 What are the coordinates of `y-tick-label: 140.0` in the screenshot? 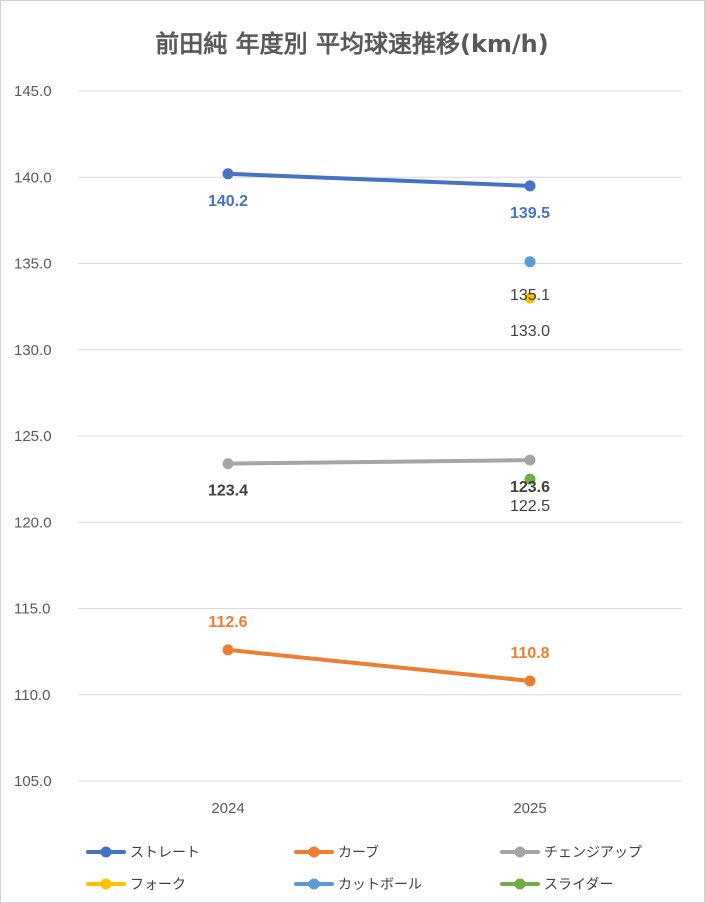 It's located at (33, 177).